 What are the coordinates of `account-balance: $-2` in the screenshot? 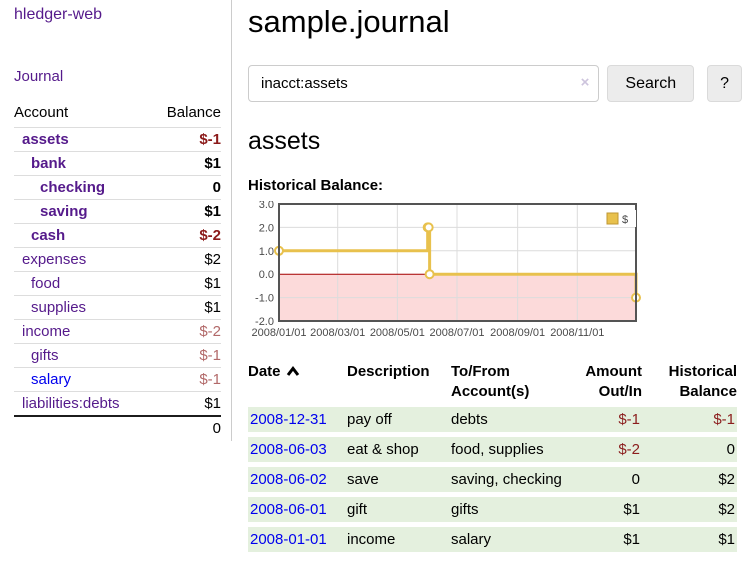 It's located at (185, 235).